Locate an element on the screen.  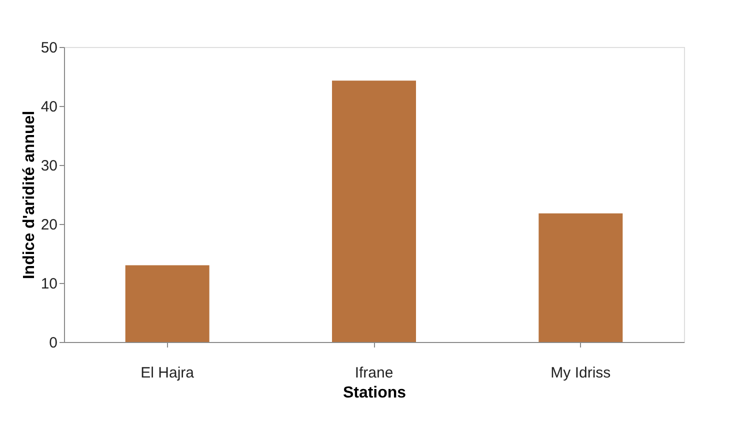
y-tick-label: 50 is located at coordinates (49, 48).